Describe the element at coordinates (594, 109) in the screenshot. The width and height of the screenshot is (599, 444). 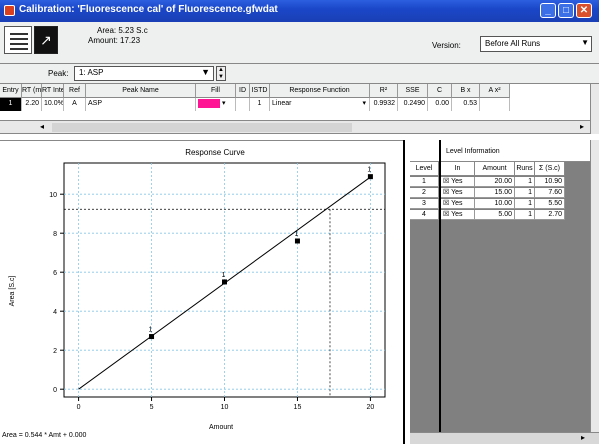
I see `table-side-strip` at that location.